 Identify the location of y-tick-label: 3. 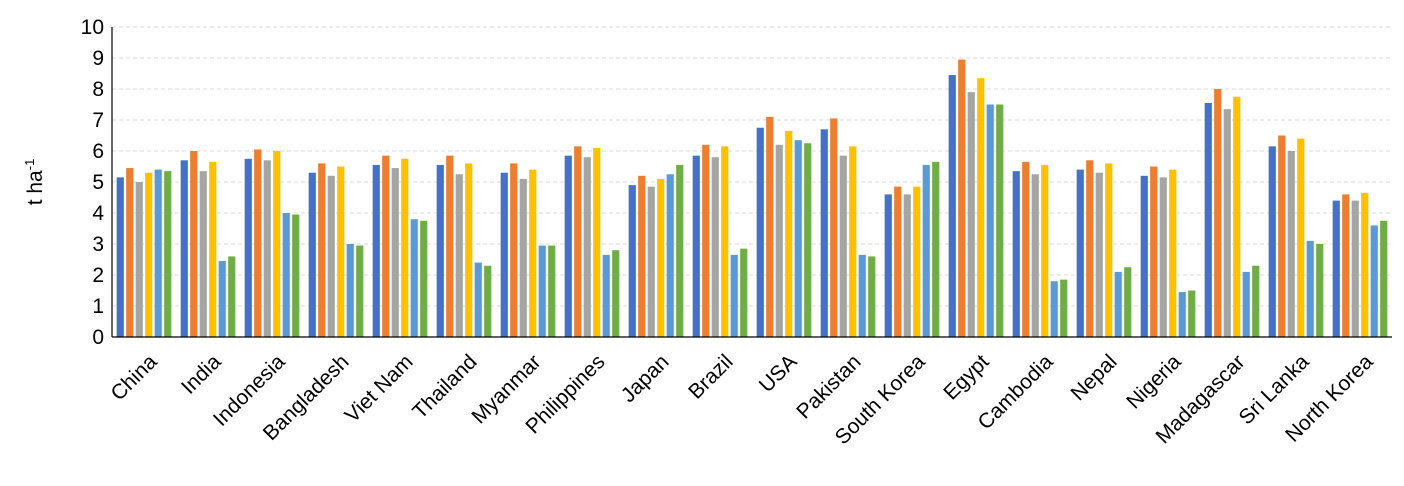
(98, 244).